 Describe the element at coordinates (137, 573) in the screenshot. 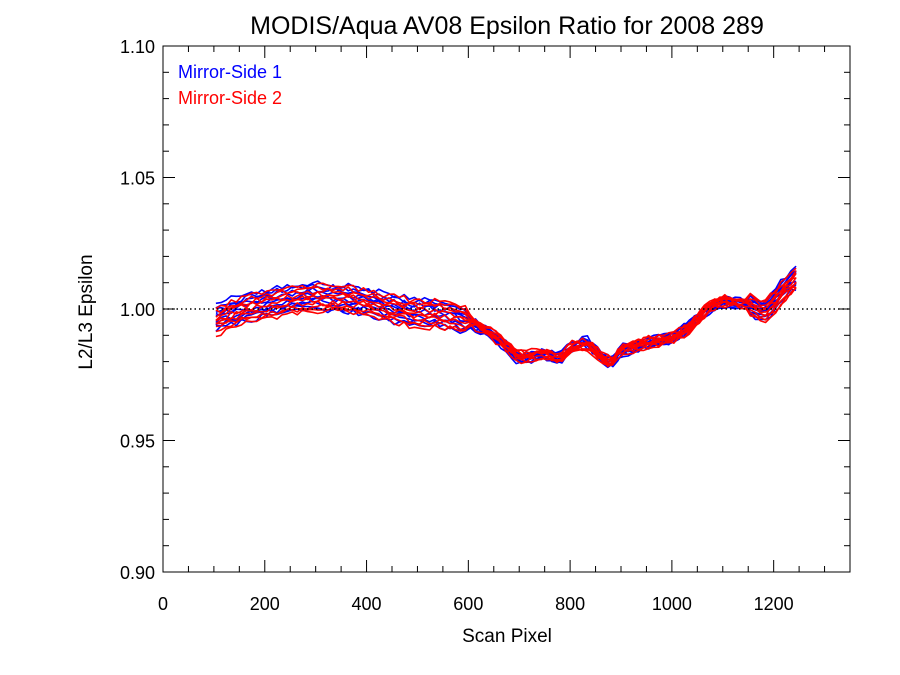

I see `y-tick-label: 0.90` at that location.